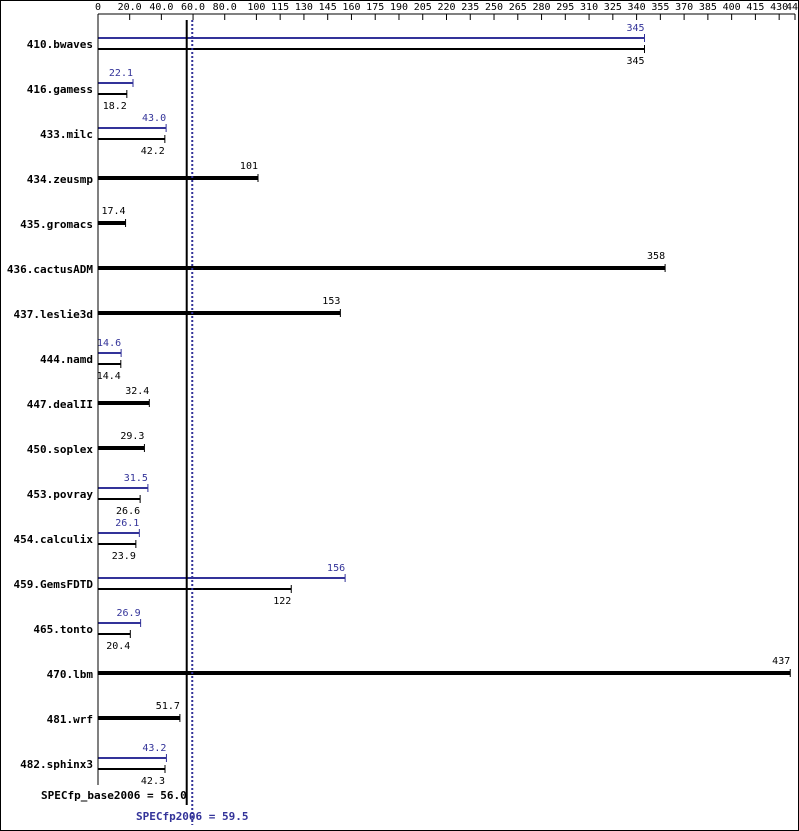 The image size is (799, 831). I want to click on category-label: 444.namd, so click(66, 359).